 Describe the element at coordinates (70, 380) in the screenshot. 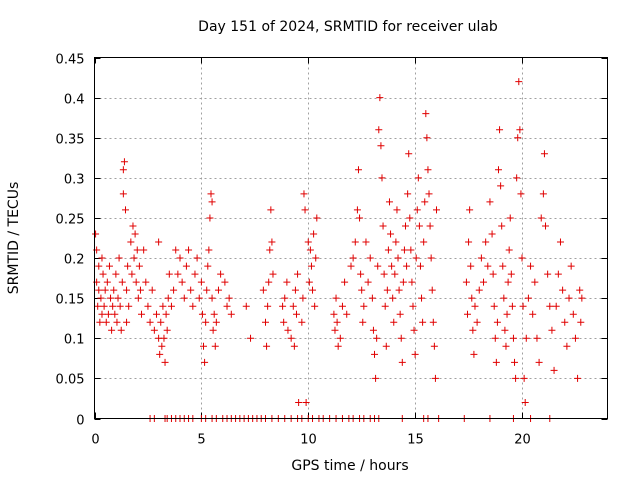

I see `y-tick-label: 0.05` at that location.